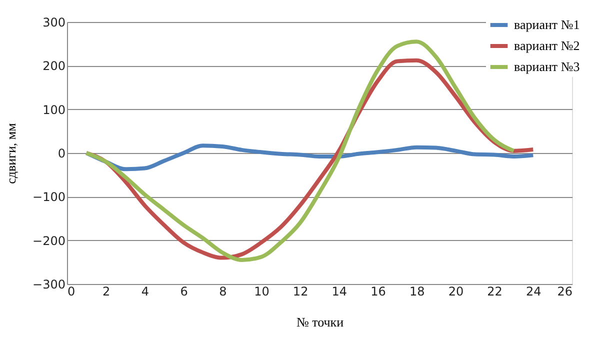 The width and height of the screenshot is (605, 340). What do you see at coordinates (340, 291) in the screenshot?
I see `x-tick-label: 14` at bounding box center [340, 291].